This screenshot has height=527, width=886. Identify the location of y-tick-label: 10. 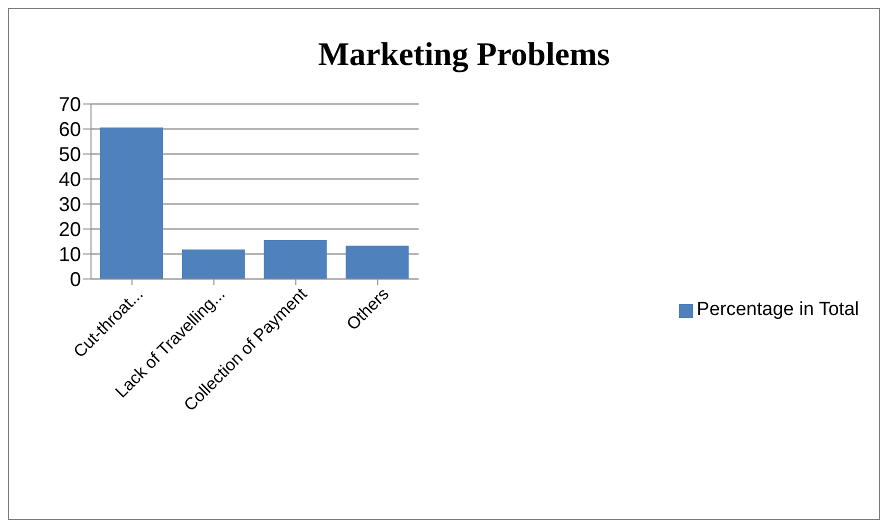
(69, 255).